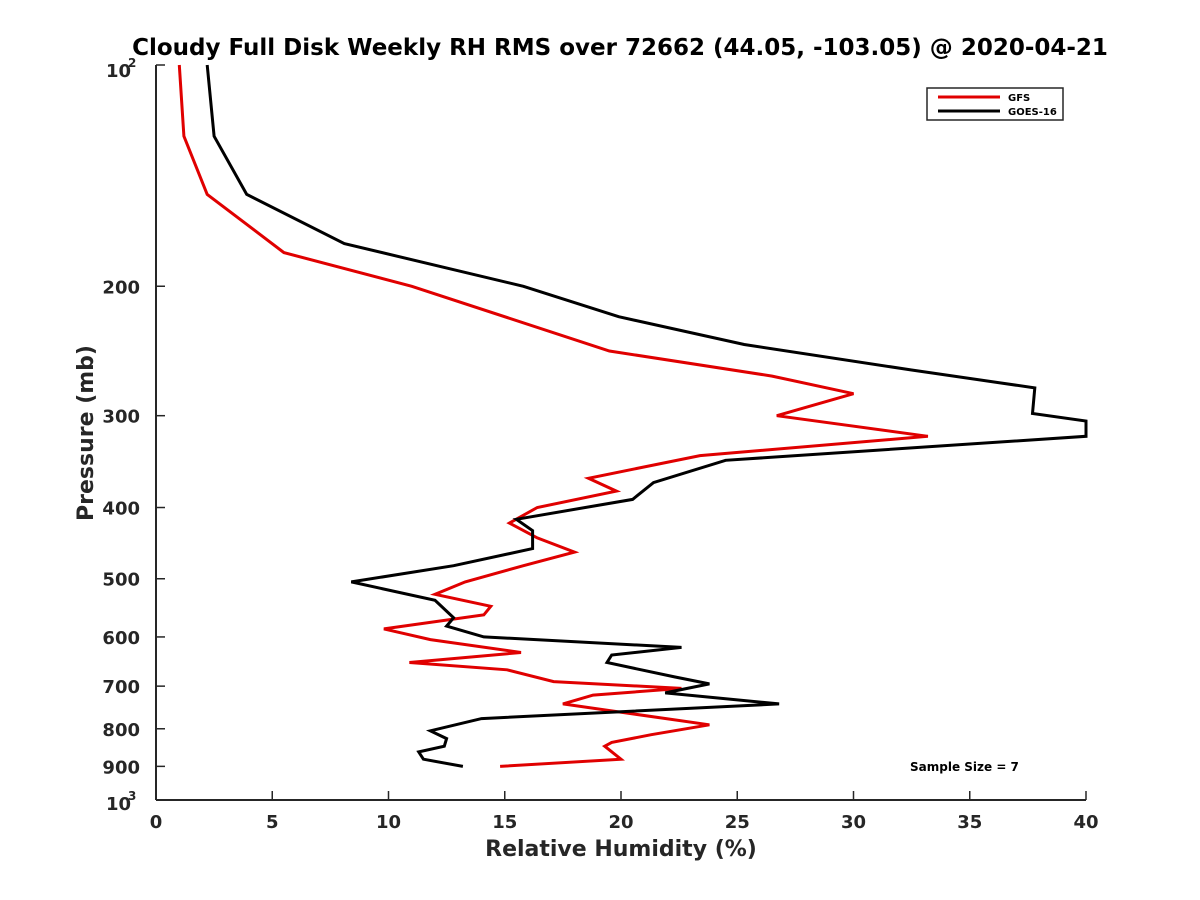  What do you see at coordinates (121, 580) in the screenshot?
I see `y-tick-label: 500` at bounding box center [121, 580].